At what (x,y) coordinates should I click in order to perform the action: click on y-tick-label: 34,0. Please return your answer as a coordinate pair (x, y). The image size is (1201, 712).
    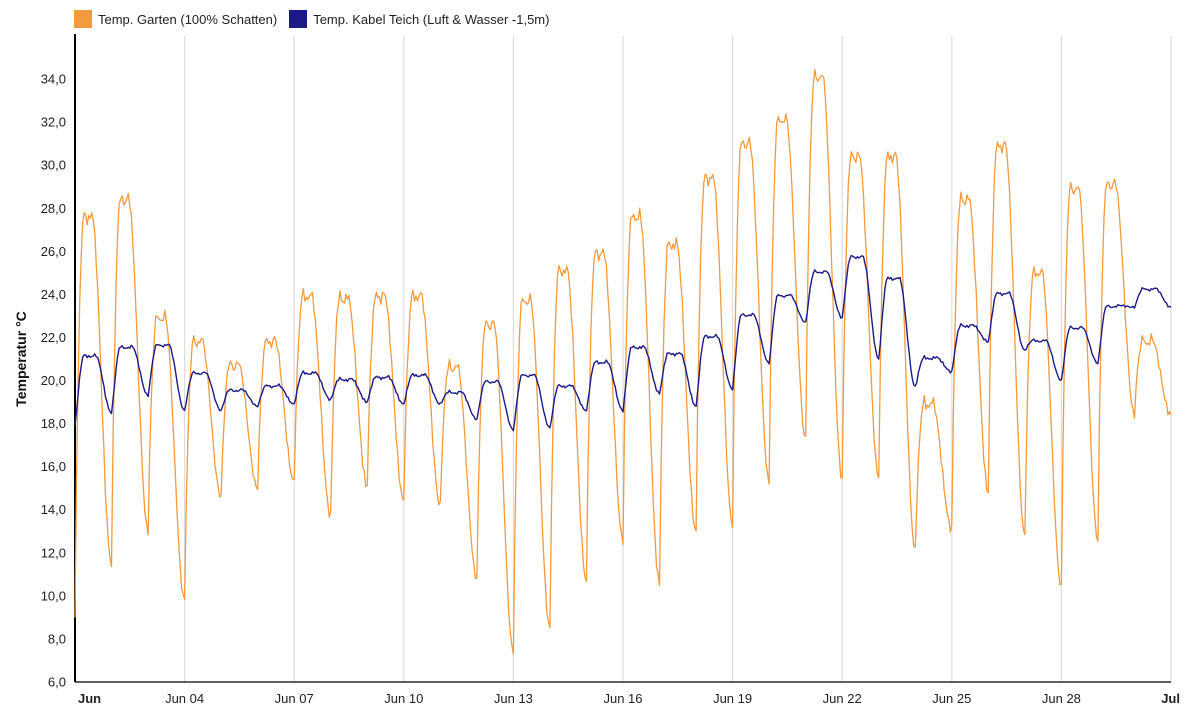
    Looking at the image, I should click on (53, 79).